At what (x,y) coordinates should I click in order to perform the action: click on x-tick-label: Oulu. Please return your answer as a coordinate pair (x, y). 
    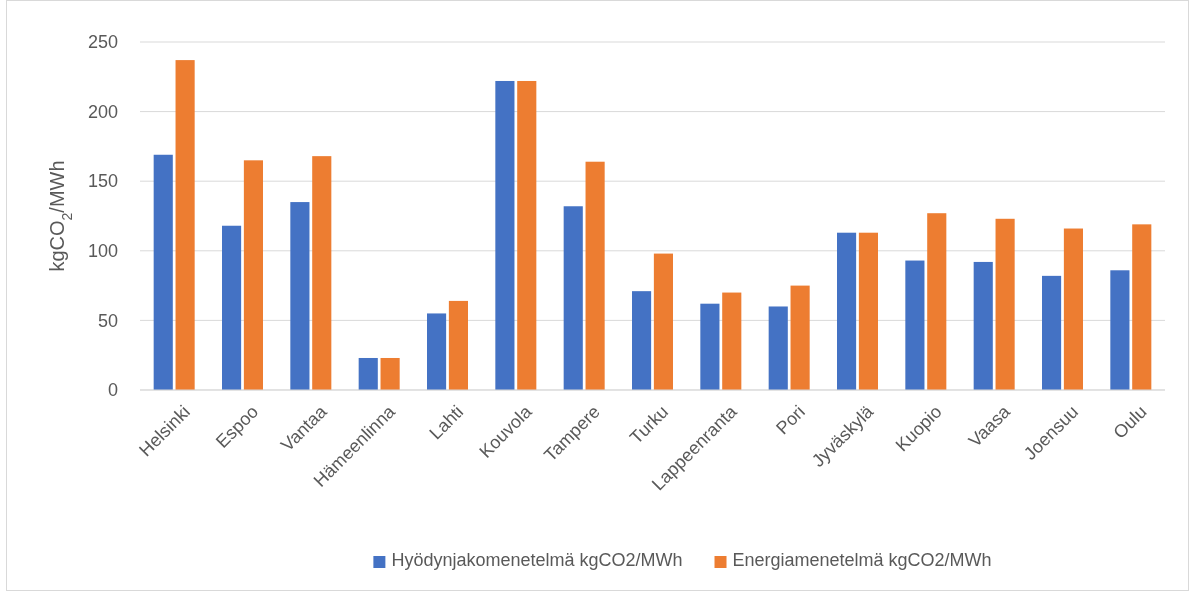
    Looking at the image, I should click on (1130, 422).